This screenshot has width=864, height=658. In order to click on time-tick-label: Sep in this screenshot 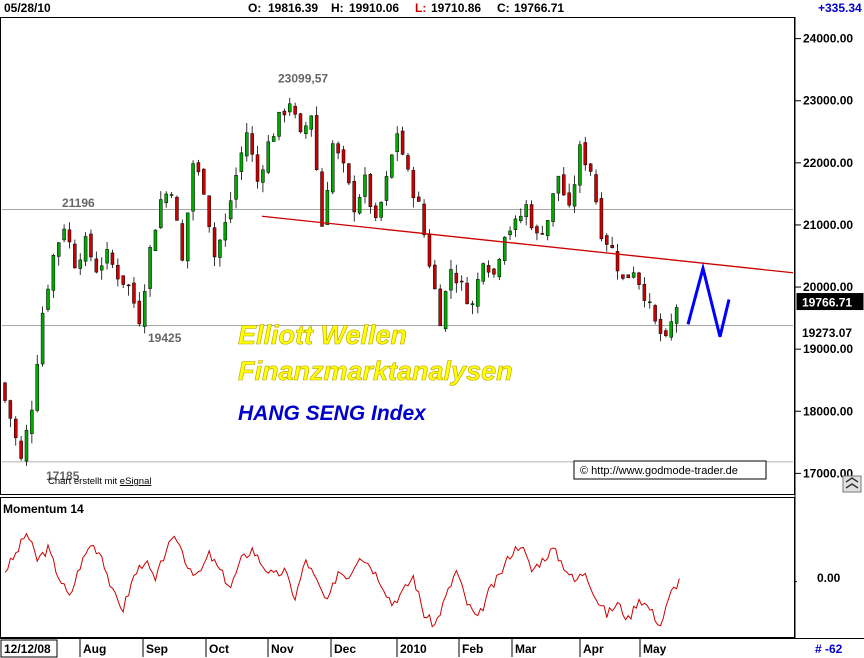, I will do `click(157, 649)`.